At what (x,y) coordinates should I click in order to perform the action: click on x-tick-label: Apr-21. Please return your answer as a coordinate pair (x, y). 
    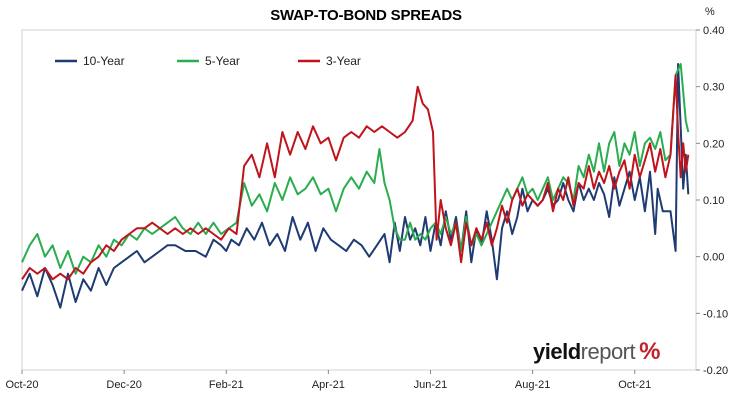
    Looking at the image, I should click on (328, 385).